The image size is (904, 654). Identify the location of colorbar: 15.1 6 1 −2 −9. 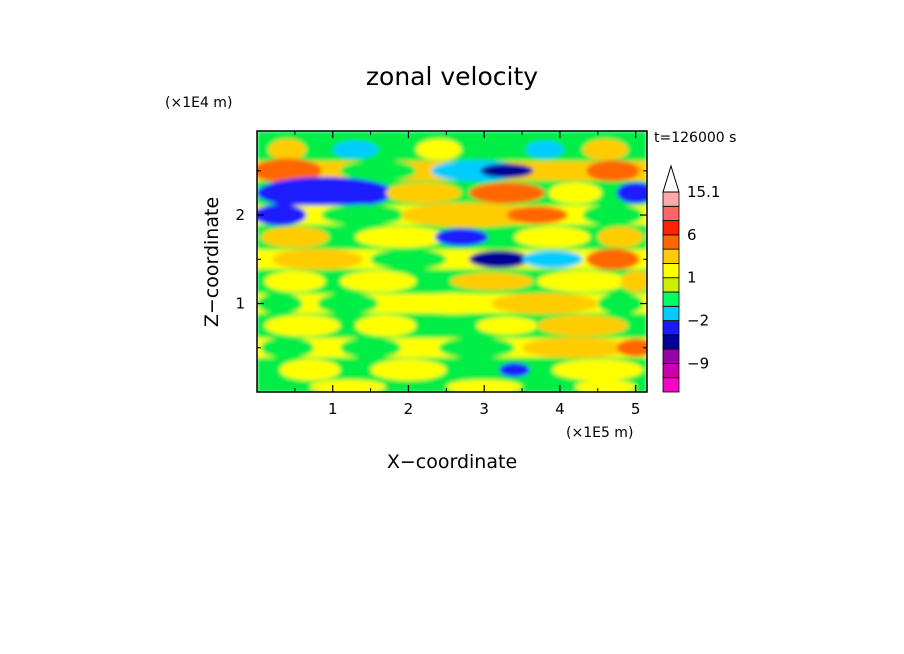
(691, 278).